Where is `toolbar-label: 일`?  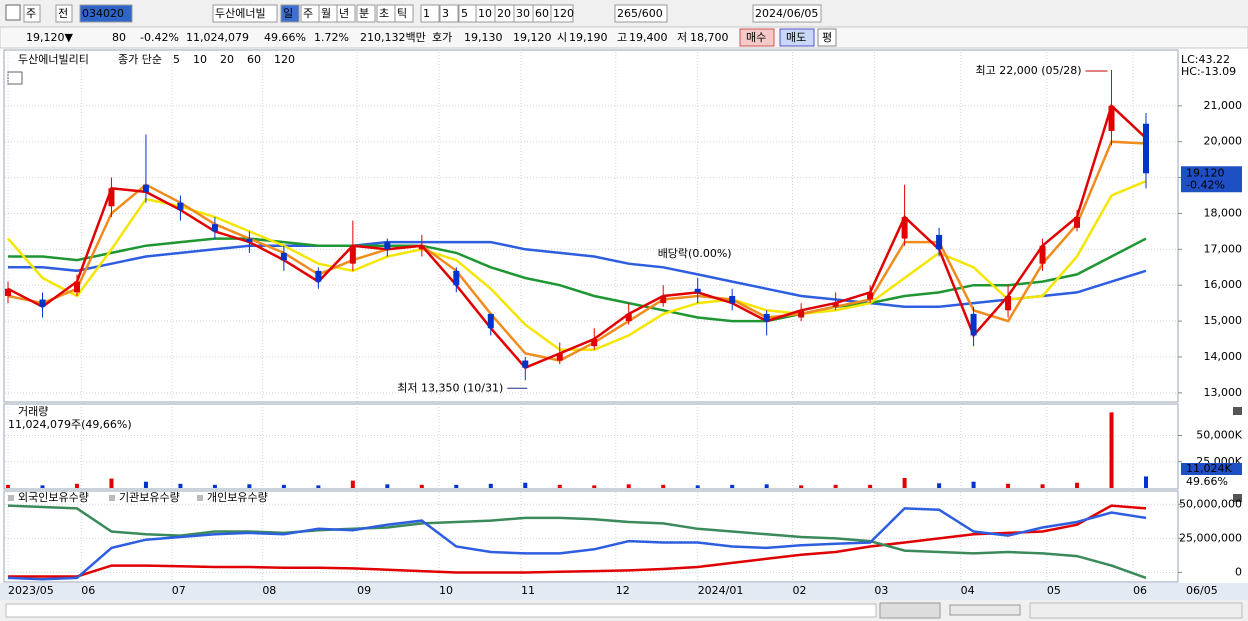
toolbar-label: 일 is located at coordinates (288, 13).